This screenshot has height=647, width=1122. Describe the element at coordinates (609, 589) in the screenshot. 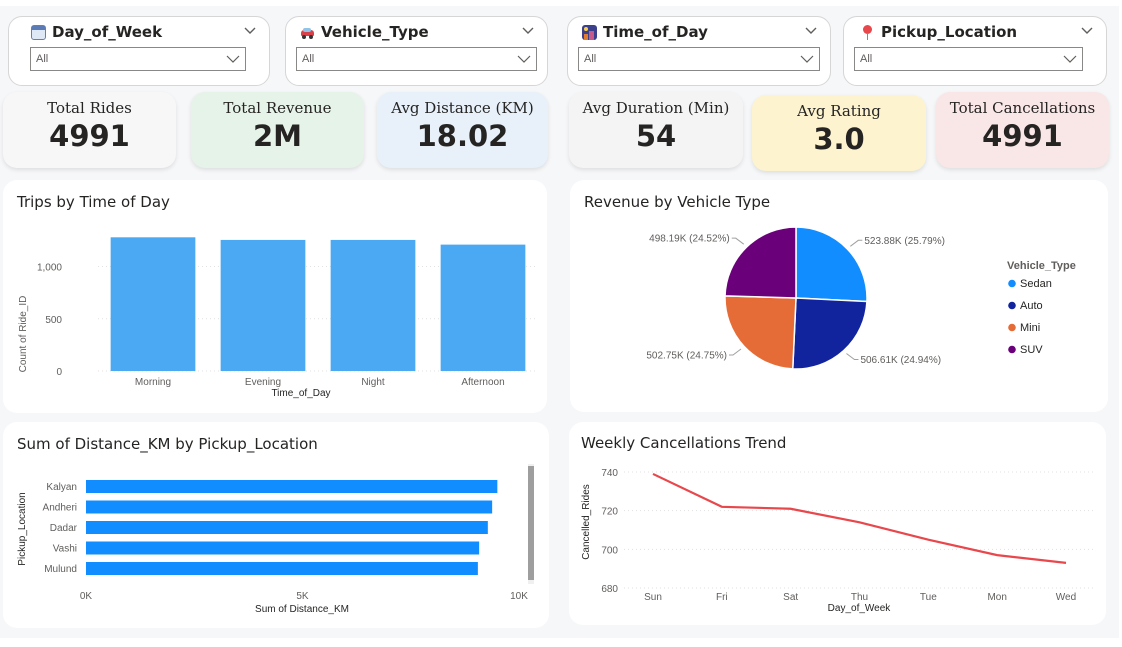

I see `y-tick-label: 680` at that location.